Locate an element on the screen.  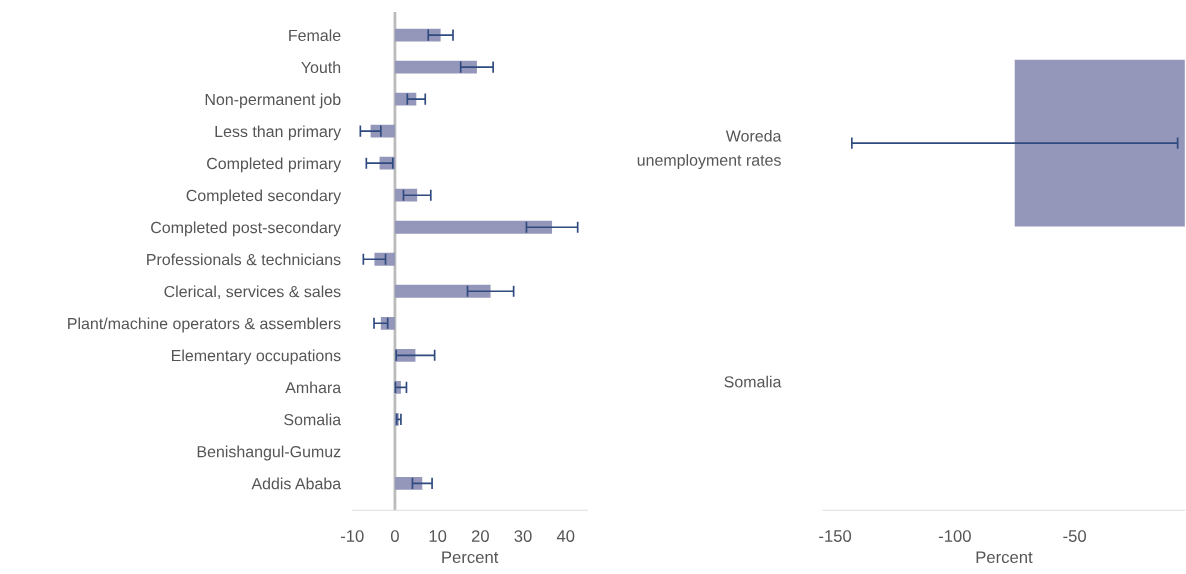
y-tick-label: Woreda unemployment rates is located at coordinates (709, 149).